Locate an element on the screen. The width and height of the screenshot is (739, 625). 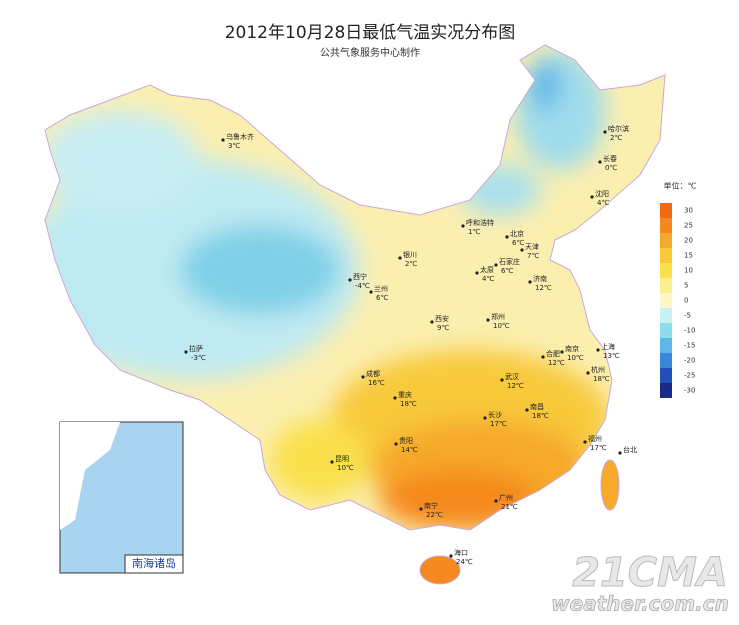
city-temp: -3℃ is located at coordinates (198, 358).